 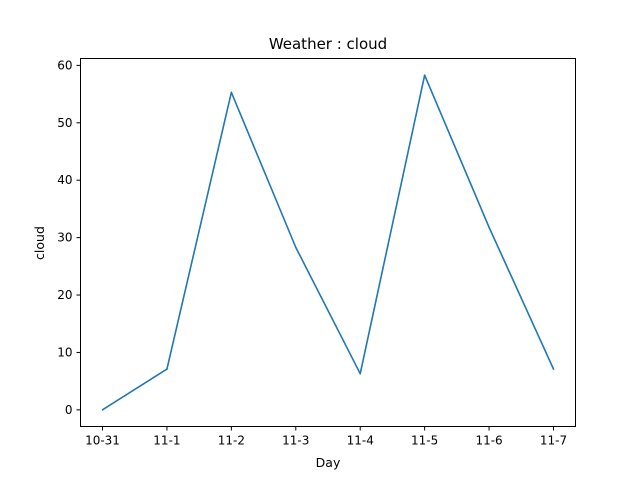 I want to click on x-tick-label: 11-3, so click(x=295, y=441).